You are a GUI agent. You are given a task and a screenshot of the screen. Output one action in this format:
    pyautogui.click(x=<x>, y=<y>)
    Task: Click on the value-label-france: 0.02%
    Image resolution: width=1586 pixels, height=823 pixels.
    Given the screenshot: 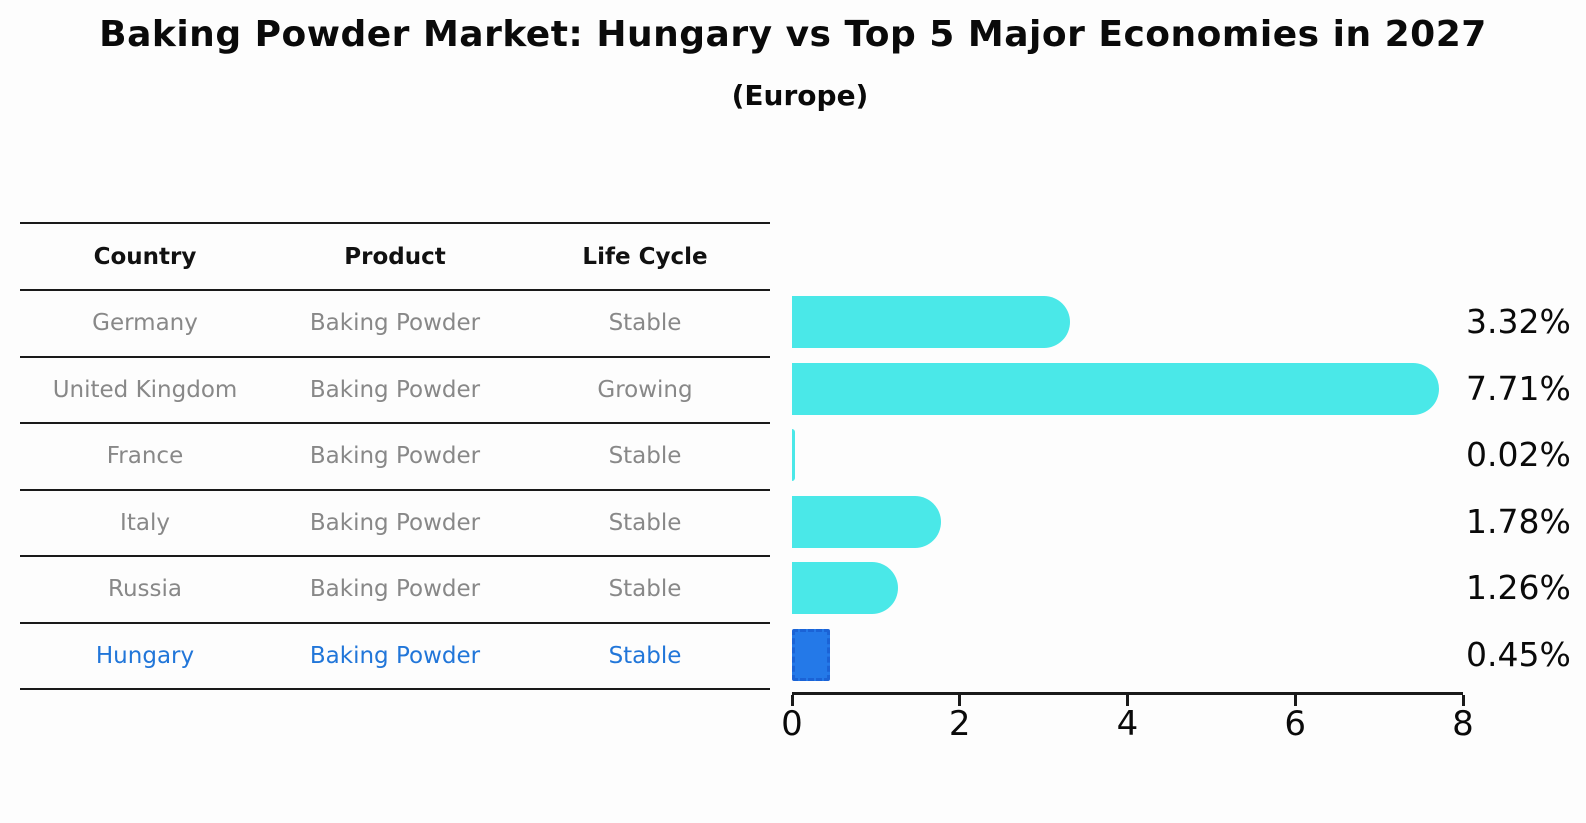 What is the action you would take?
    pyautogui.click(x=1518, y=454)
    